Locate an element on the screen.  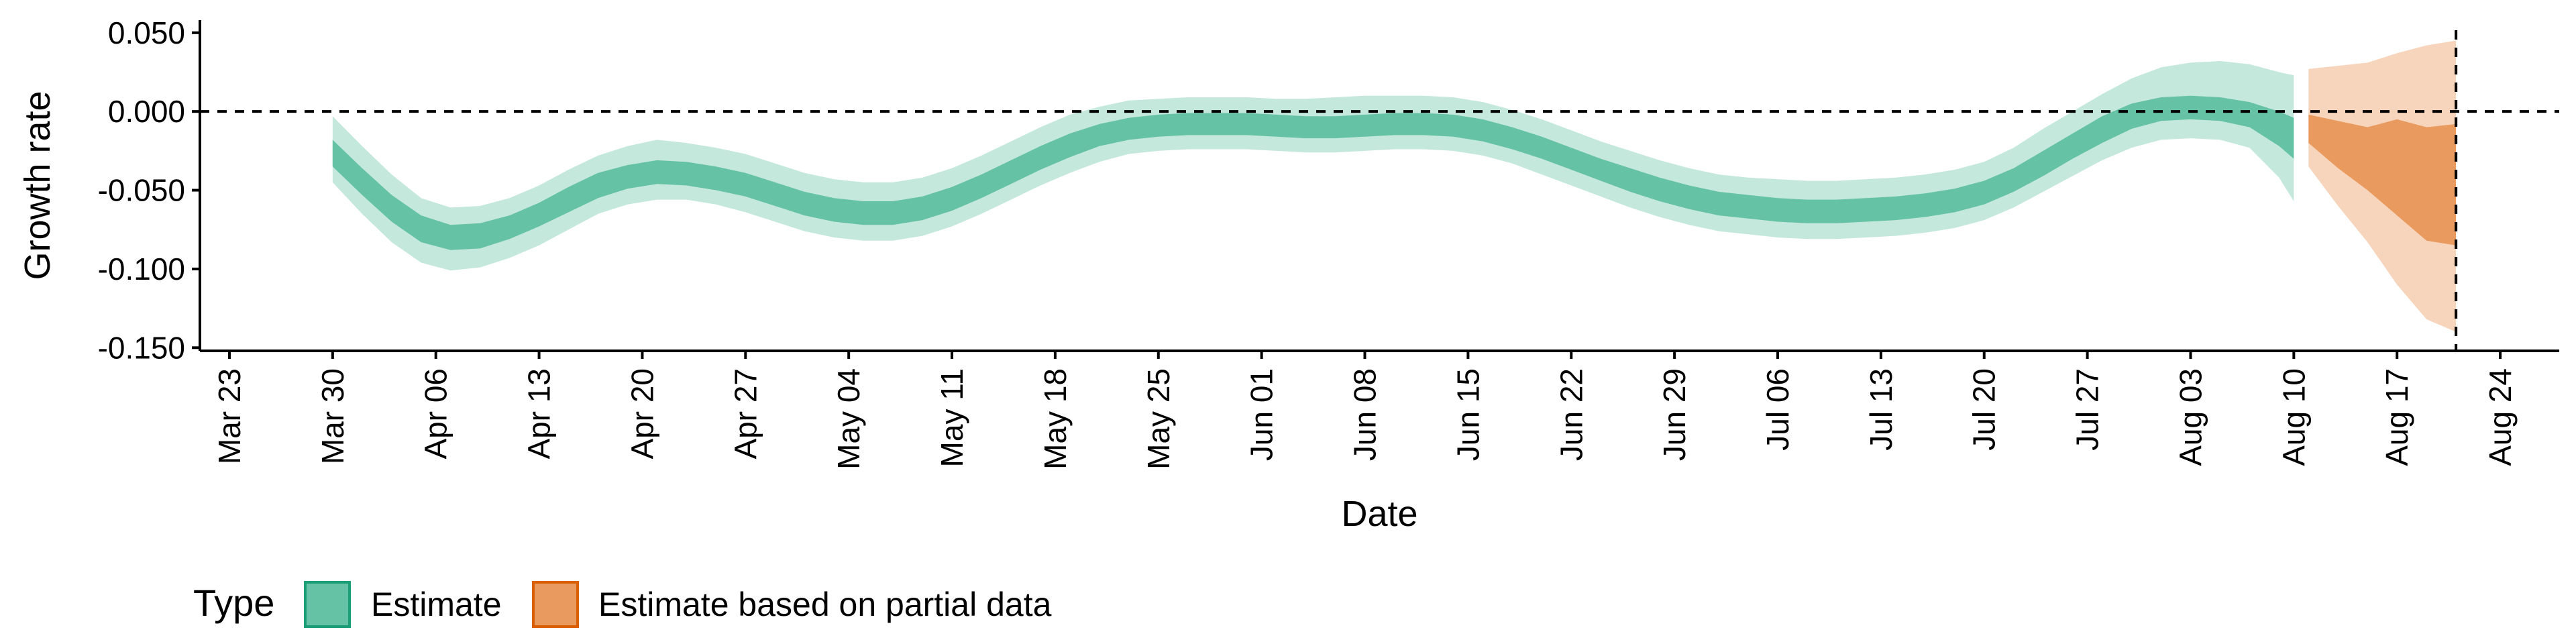
legend-label-estimate: Estimate is located at coordinates (436, 604).